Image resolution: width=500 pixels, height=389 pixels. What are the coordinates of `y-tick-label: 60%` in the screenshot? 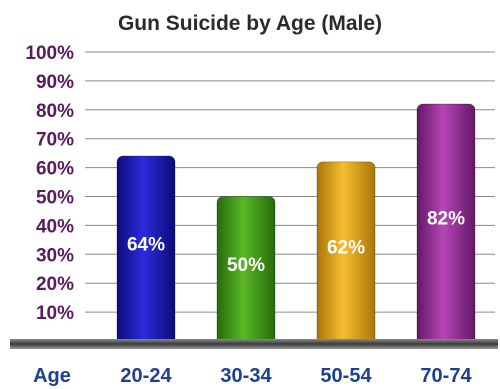 It's located at (55, 169).